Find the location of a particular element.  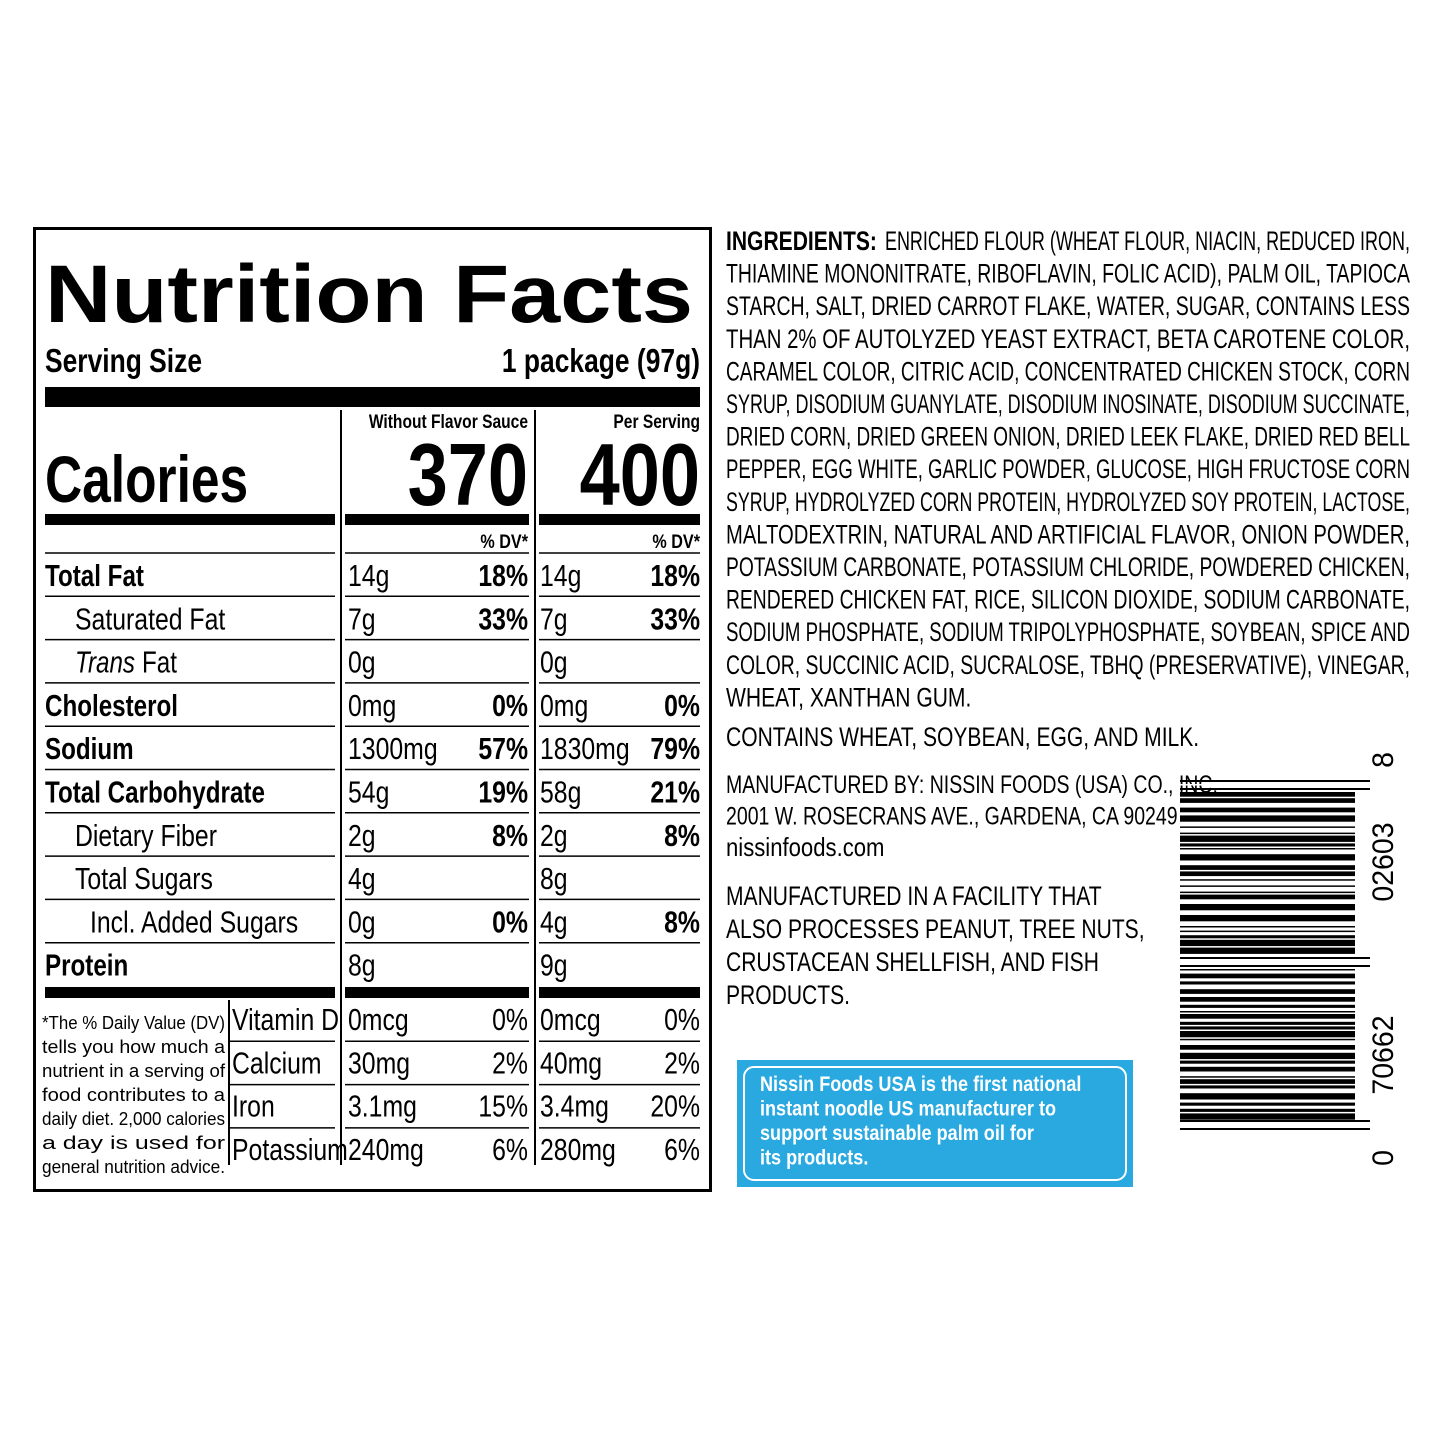

callout-line: its products. is located at coordinates (814, 1158).